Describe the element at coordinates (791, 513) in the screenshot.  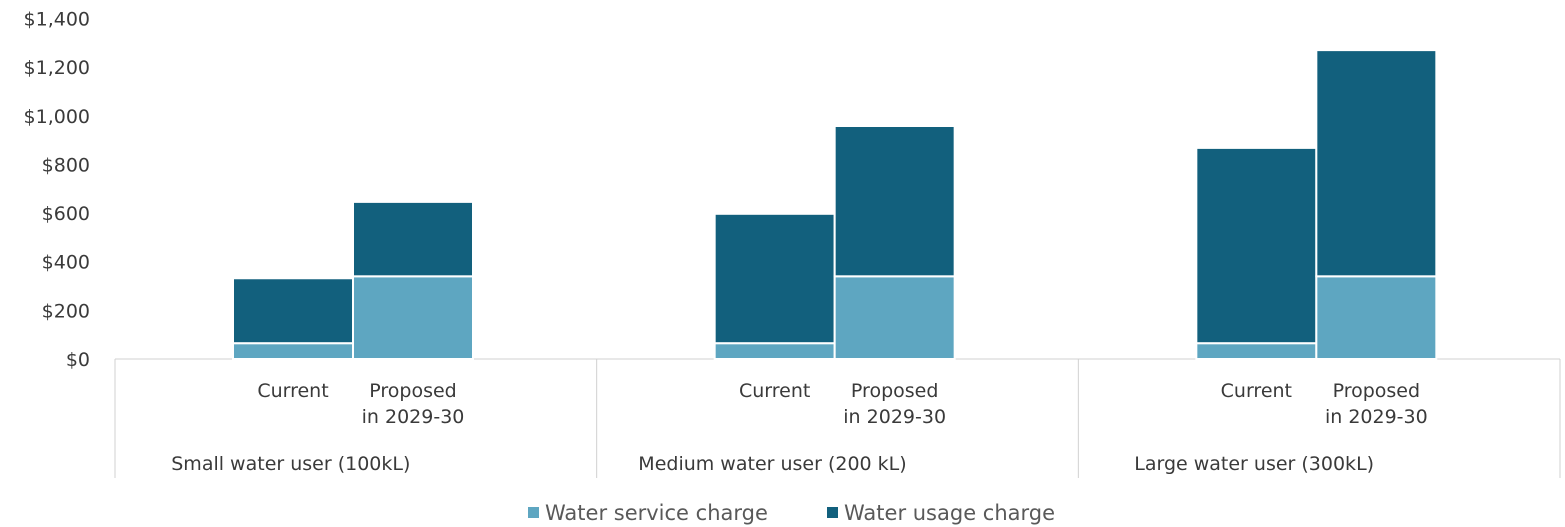
I see `legend: Water service charge Water usage charge` at that location.